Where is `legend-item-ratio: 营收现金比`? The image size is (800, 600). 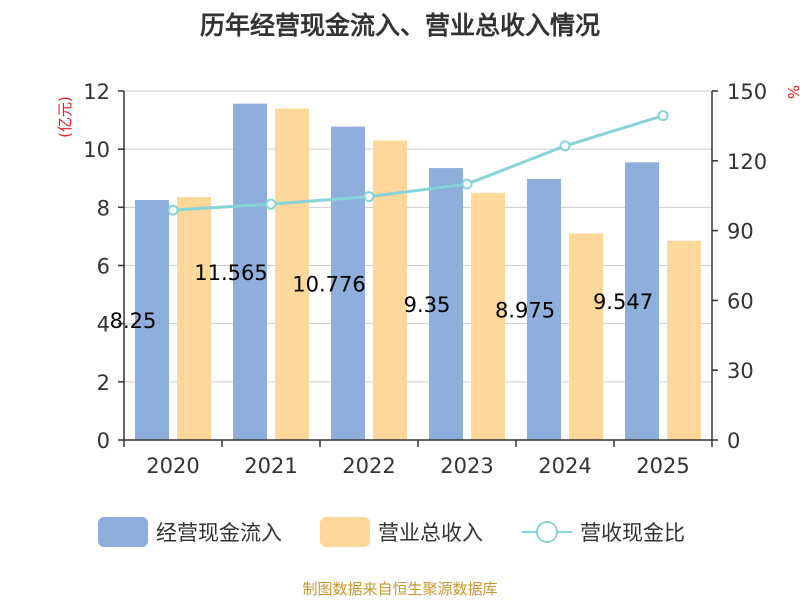 legend-item-ratio: 营收现金比 is located at coordinates (603, 532).